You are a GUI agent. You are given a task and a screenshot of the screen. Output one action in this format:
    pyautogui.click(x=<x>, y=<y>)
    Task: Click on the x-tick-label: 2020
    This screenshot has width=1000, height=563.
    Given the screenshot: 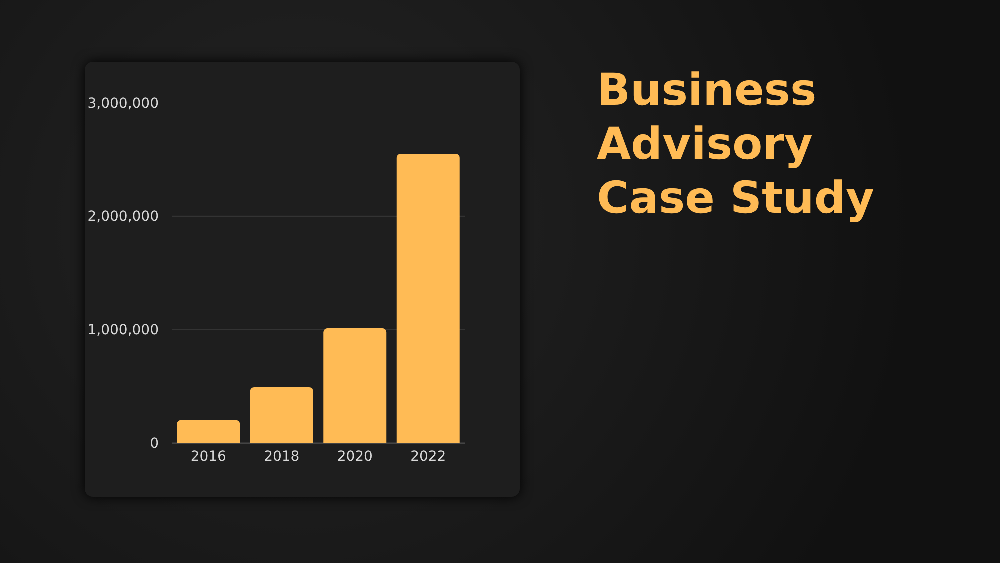 What is the action you would take?
    pyautogui.click(x=355, y=456)
    